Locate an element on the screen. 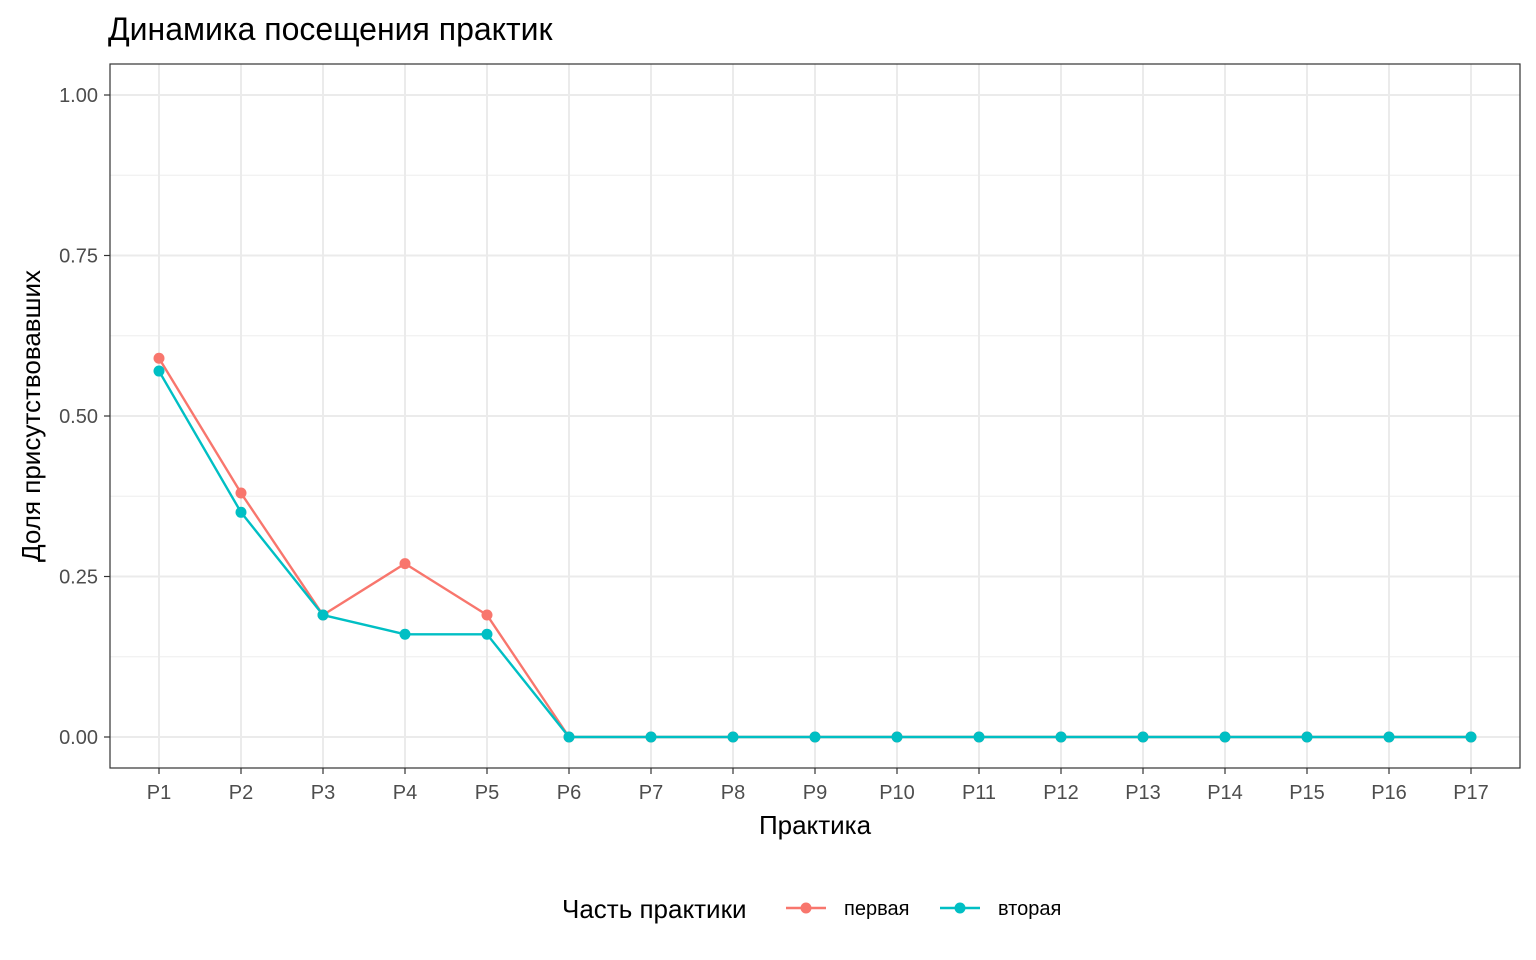 Image resolution: width=1536 pixels, height=960 pixels. legend-item: вторая is located at coordinates (1000, 909).